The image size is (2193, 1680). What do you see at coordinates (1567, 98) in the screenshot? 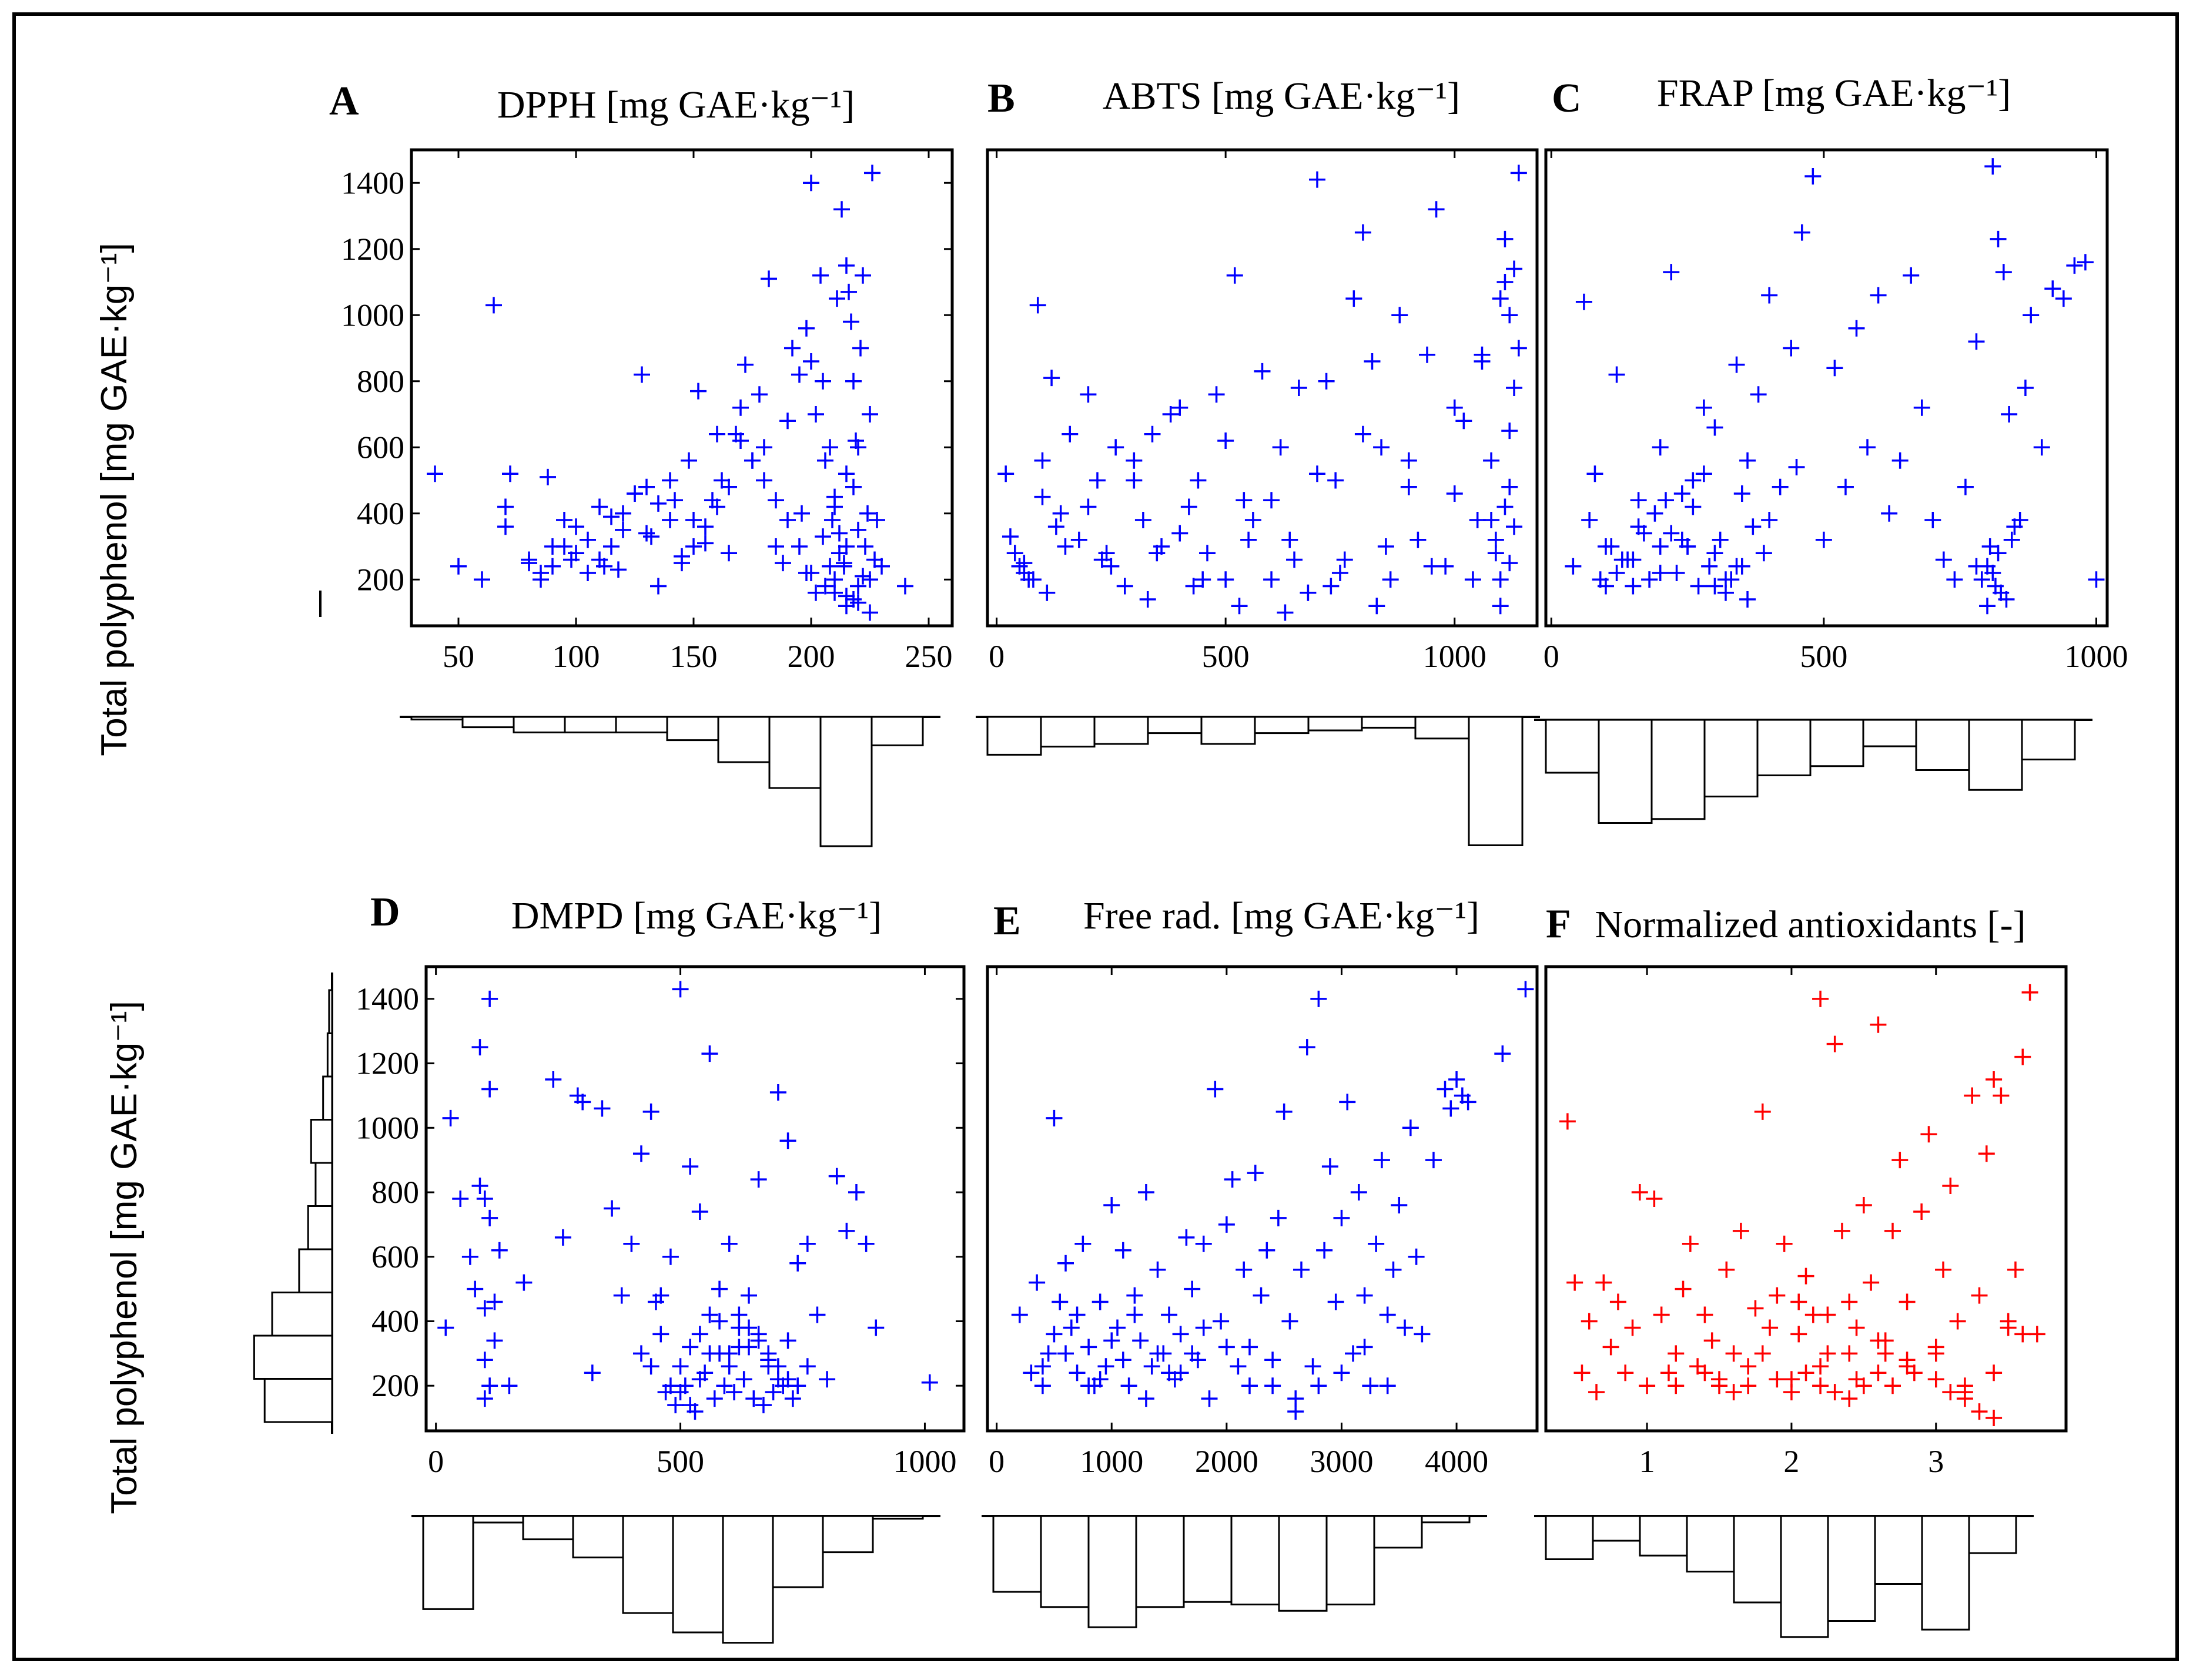
I see `panel-letter: C` at bounding box center [1567, 98].